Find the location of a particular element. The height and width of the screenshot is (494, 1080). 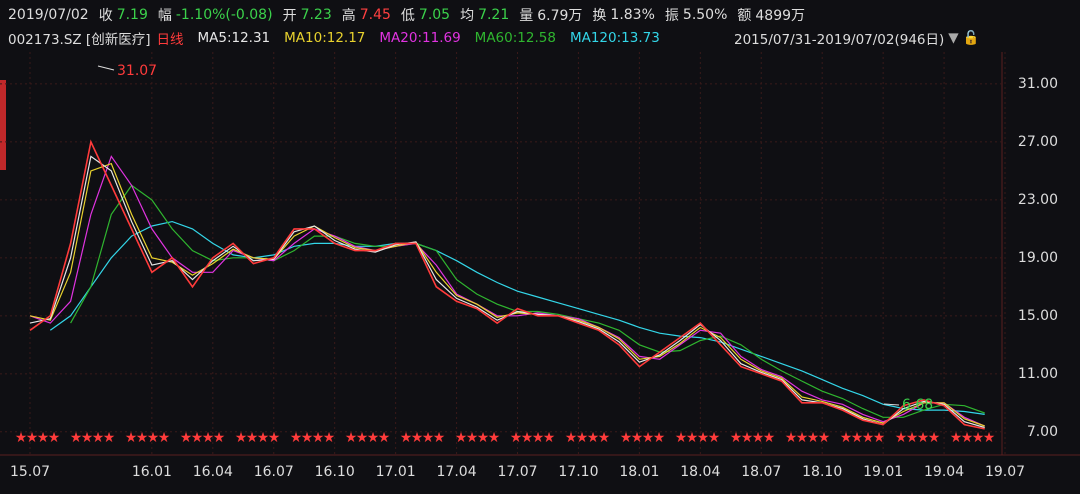

x-tick-label: 19.01 is located at coordinates (883, 472).